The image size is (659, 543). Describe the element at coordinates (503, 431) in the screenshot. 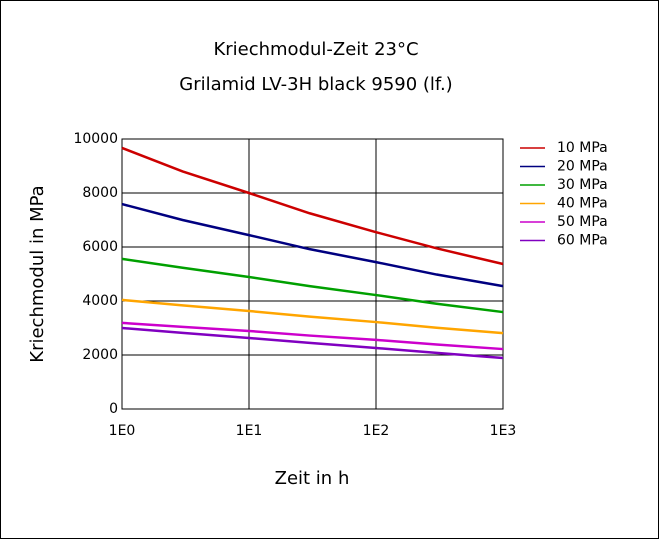

I see `x-tick-label: 1E3` at that location.